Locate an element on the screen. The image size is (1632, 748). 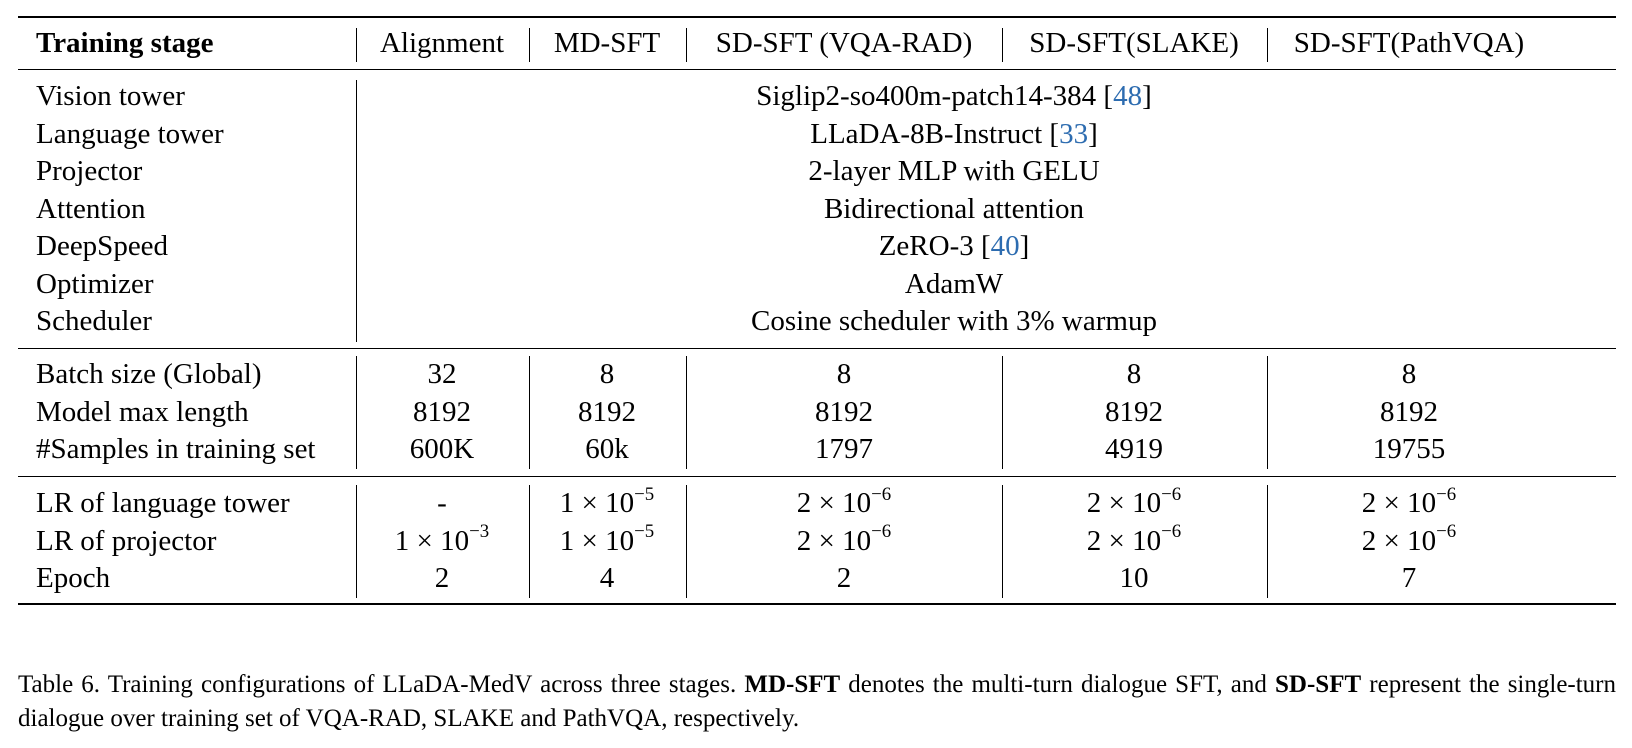
row-label: Model max length is located at coordinates (142, 411).